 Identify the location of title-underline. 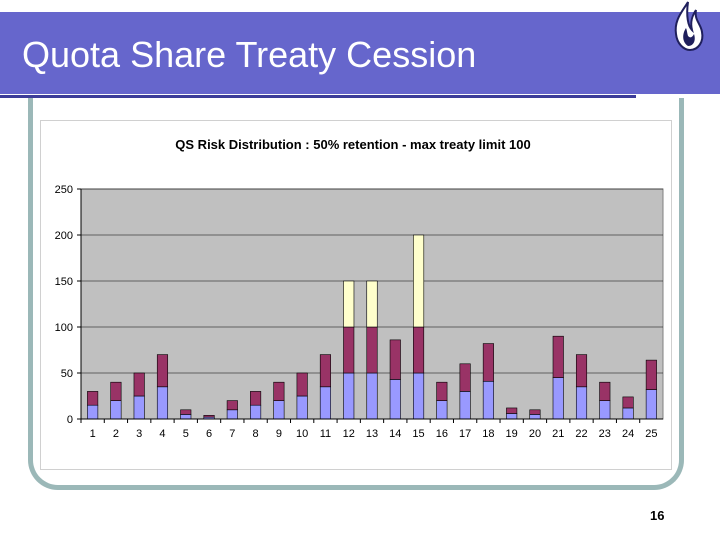
(318, 96).